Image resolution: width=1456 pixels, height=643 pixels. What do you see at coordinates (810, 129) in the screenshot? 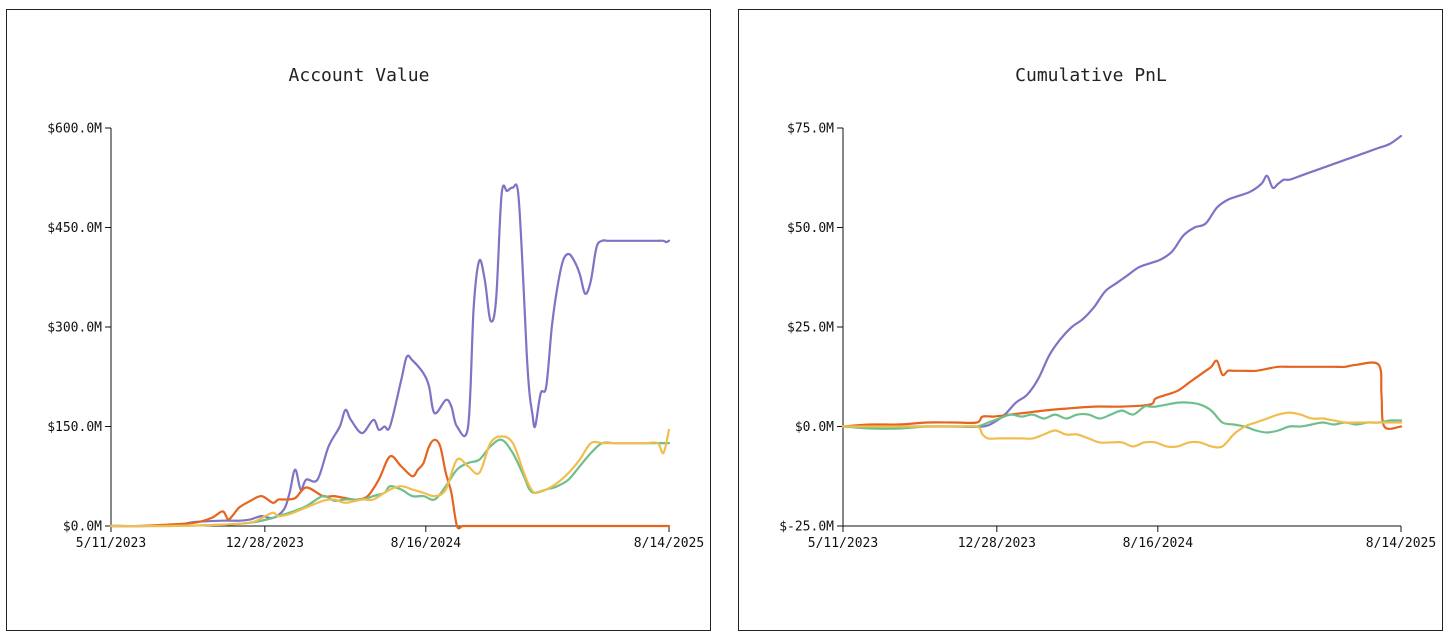
I see `y-tick-label: $75.0M` at bounding box center [810, 129].